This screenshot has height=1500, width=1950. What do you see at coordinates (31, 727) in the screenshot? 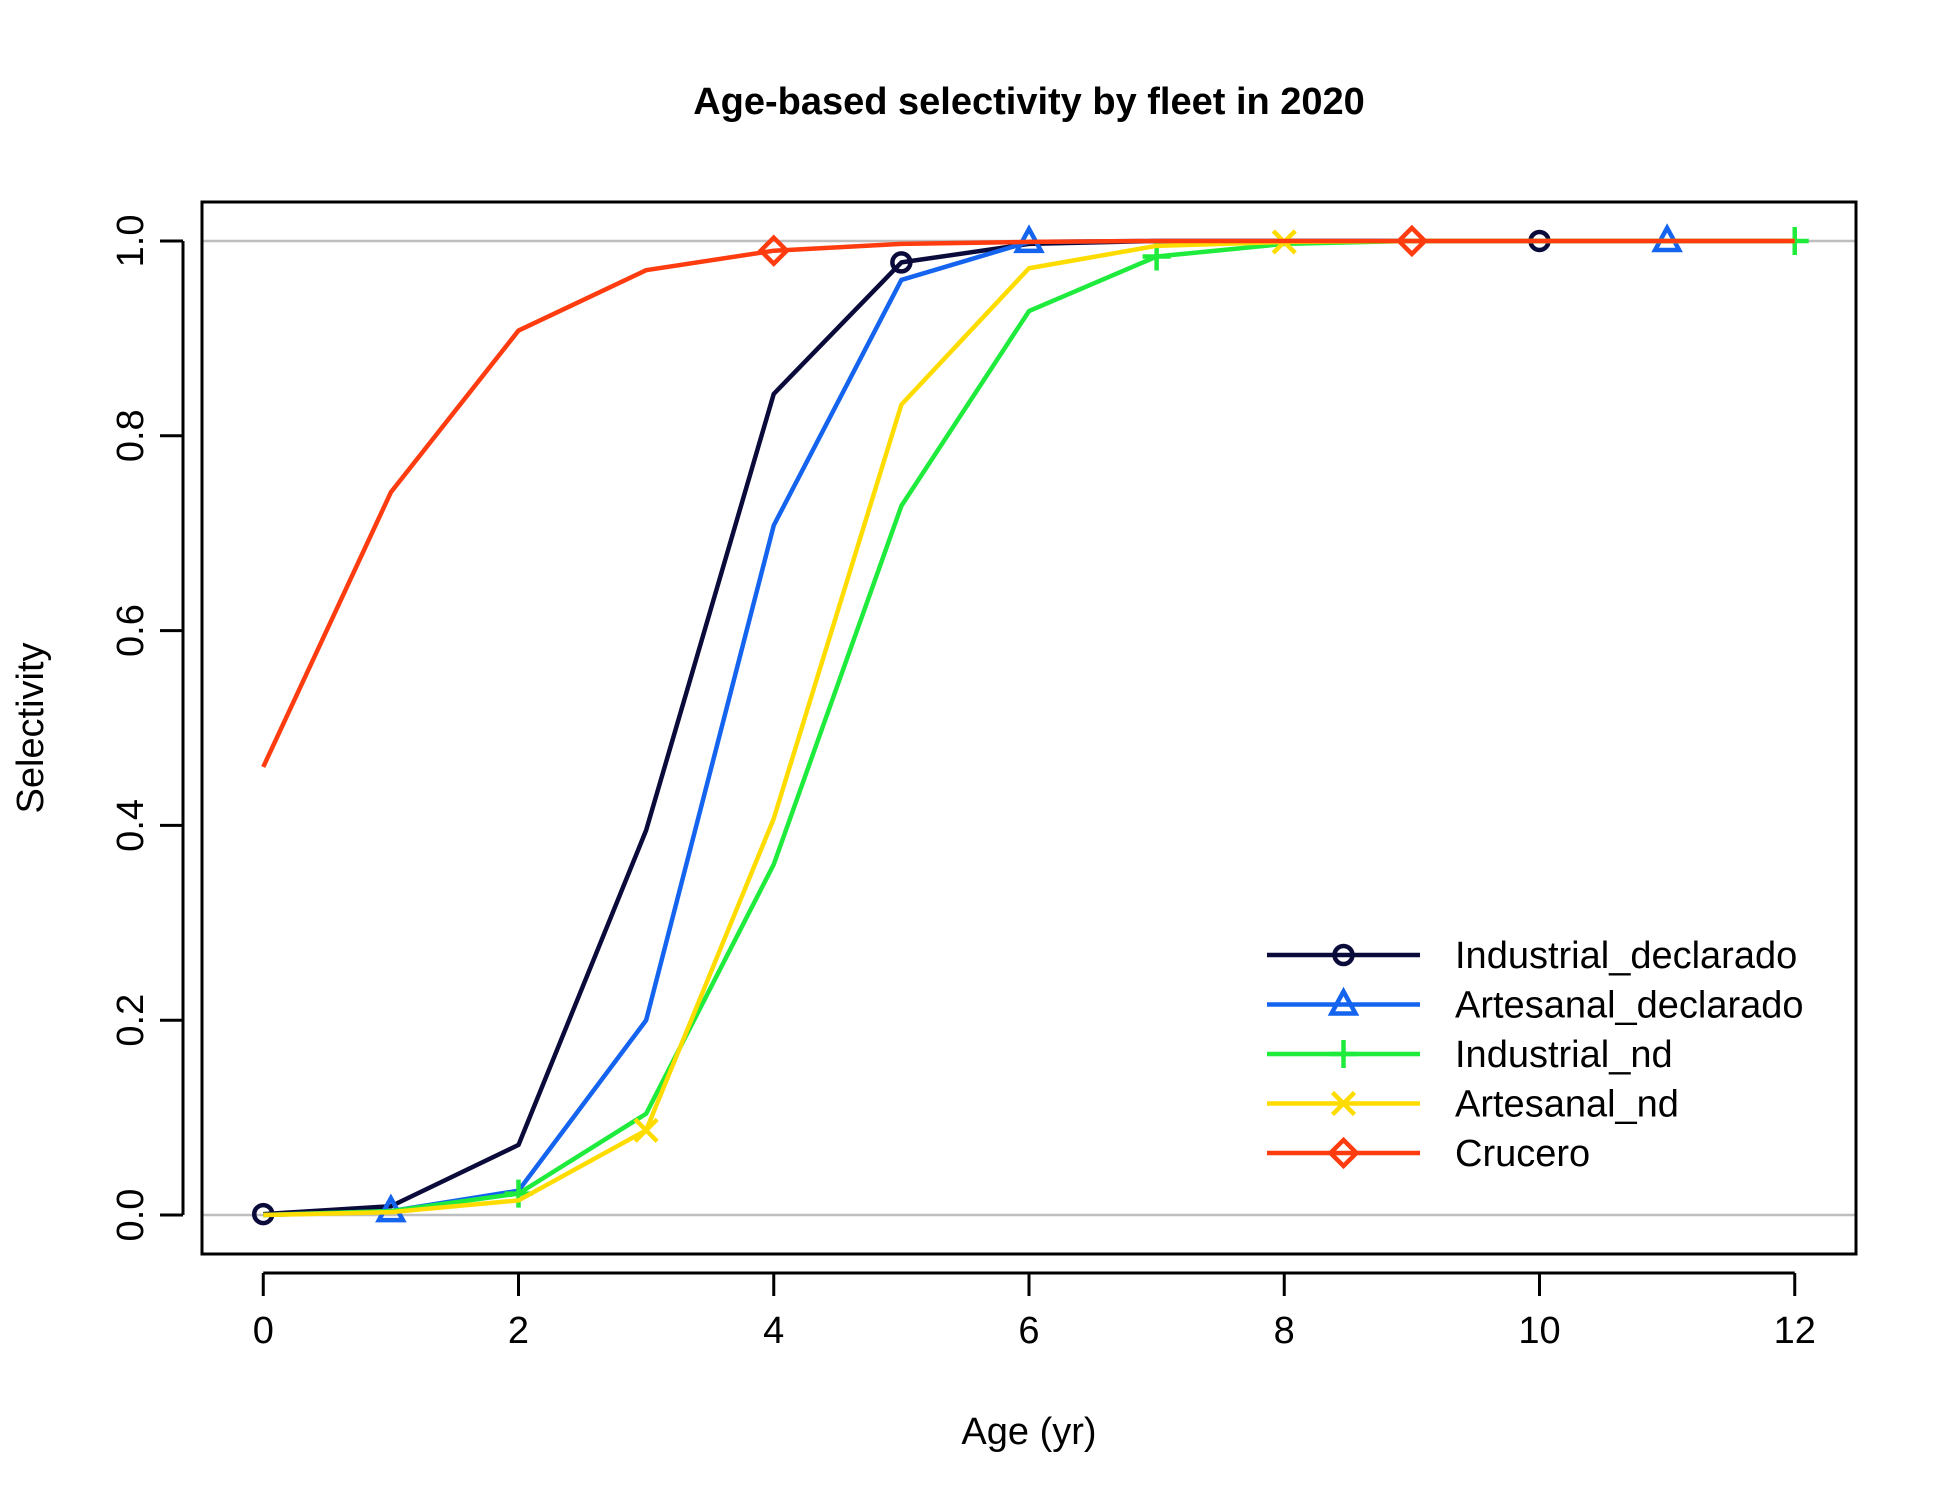
I see `y-axis-label: Selectivity` at bounding box center [31, 727].